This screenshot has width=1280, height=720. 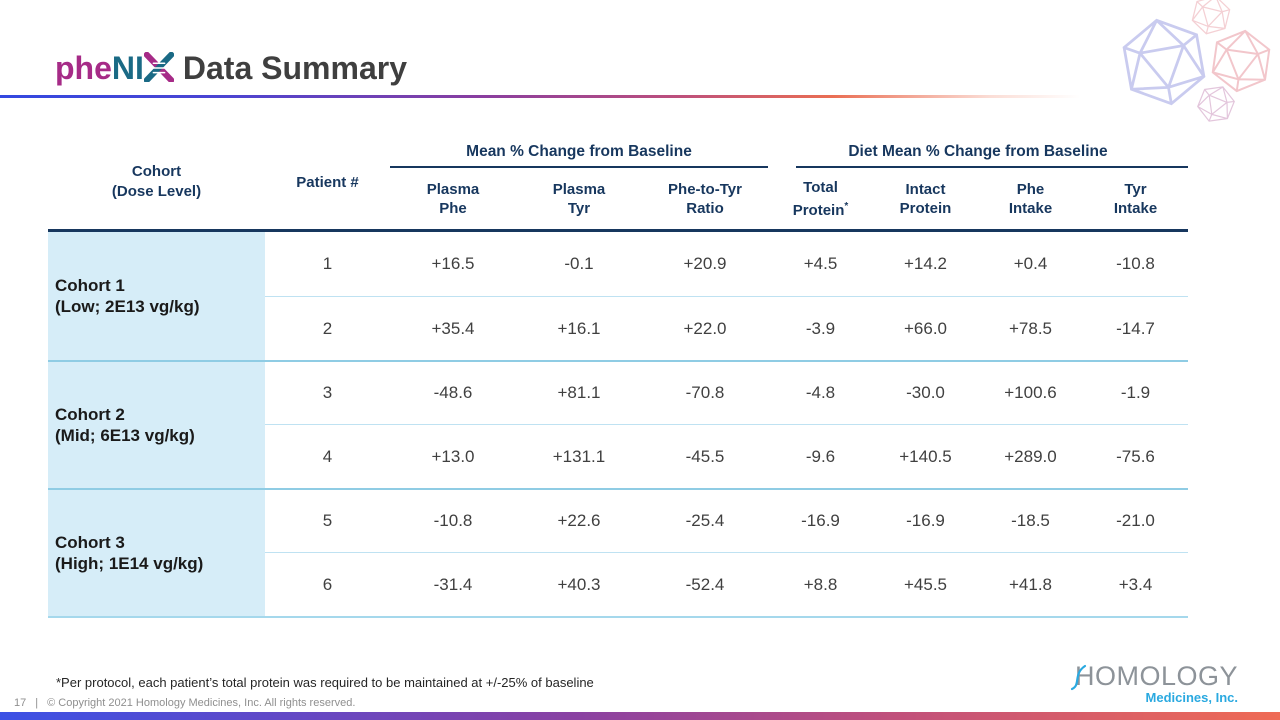 What do you see at coordinates (453, 263) in the screenshot?
I see `value-cell: +16.5` at bounding box center [453, 263].